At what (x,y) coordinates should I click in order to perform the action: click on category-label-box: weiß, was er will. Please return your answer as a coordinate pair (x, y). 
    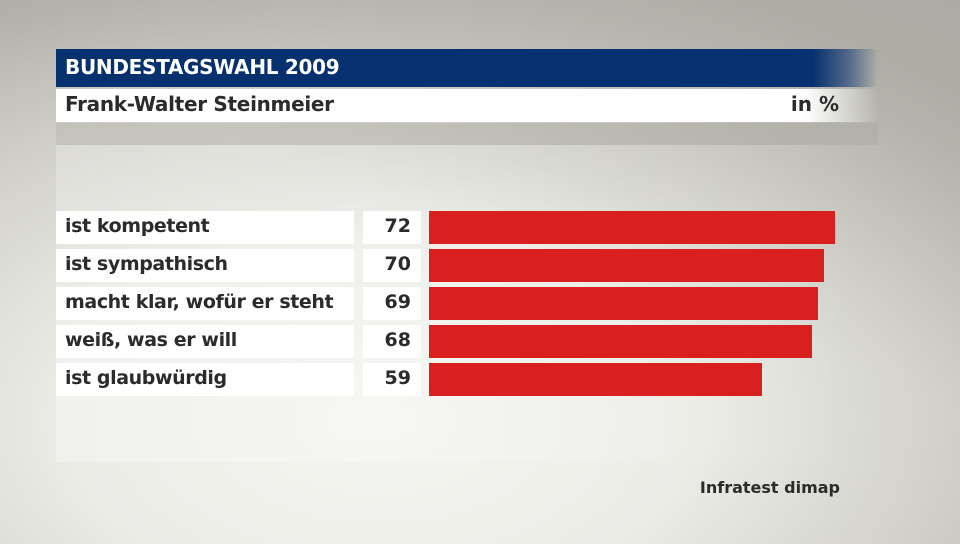
    Looking at the image, I should click on (205, 341).